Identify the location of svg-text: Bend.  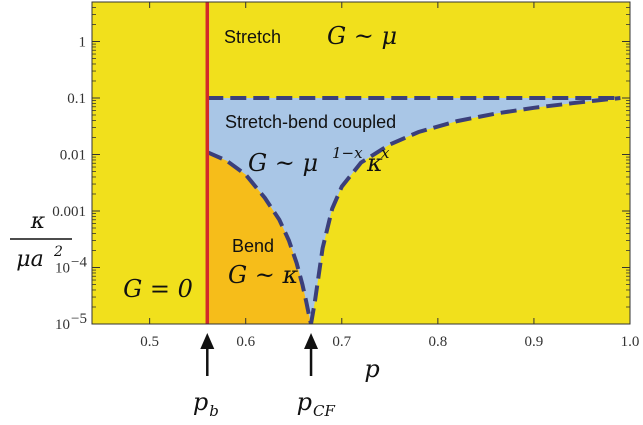
(253, 246).